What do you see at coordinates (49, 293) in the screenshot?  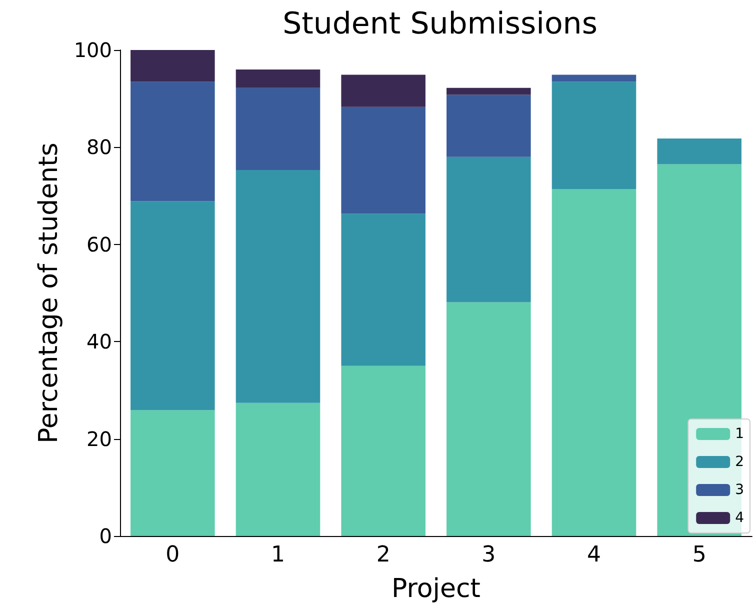 I see `y-axis-title: Percentage of students` at bounding box center [49, 293].